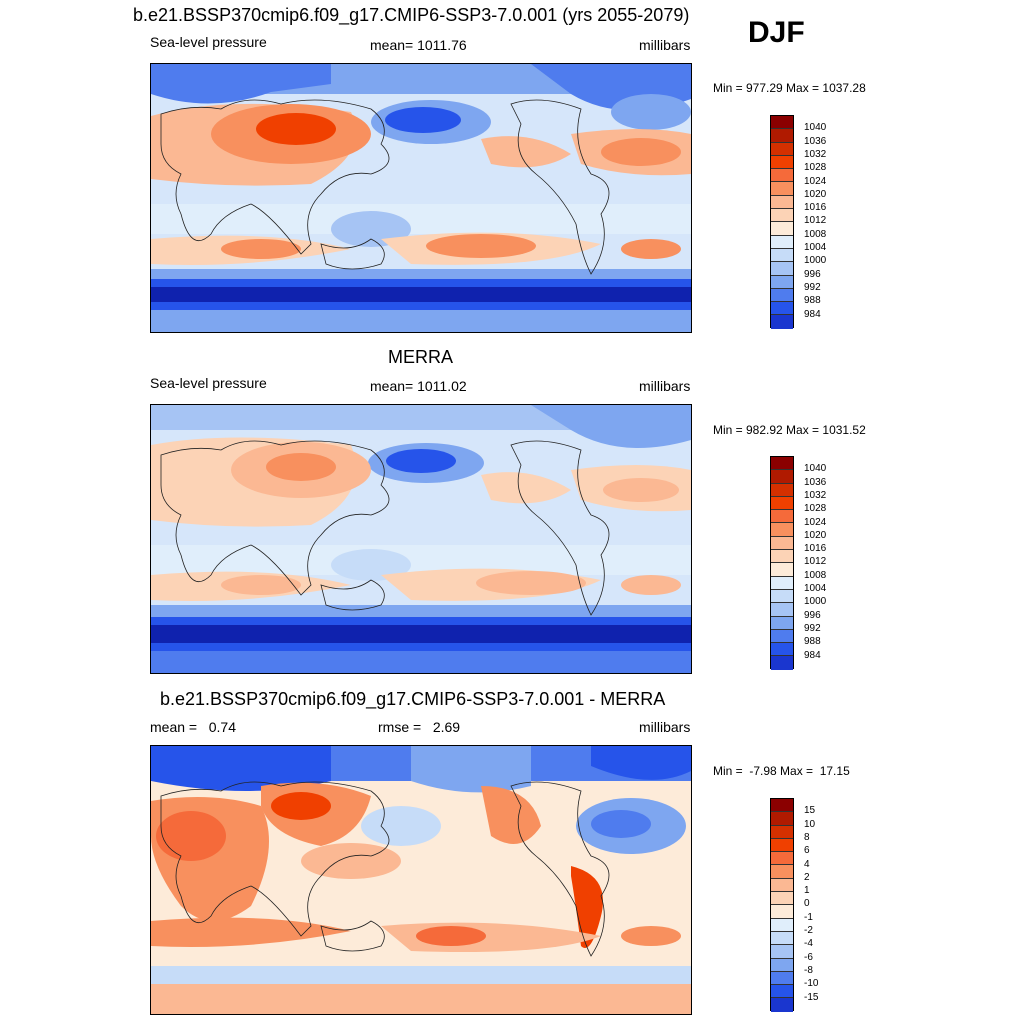 Image resolution: width=1024 pixels, height=1024 pixels. I want to click on colorbar-label: 6, so click(807, 851).